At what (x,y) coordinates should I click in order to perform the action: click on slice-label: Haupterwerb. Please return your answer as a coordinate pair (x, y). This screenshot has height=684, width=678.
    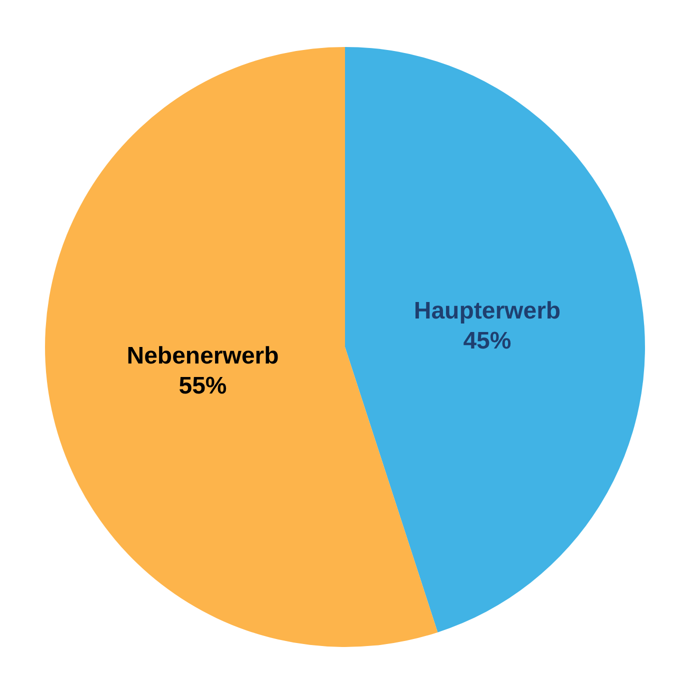
    Looking at the image, I should click on (487, 310).